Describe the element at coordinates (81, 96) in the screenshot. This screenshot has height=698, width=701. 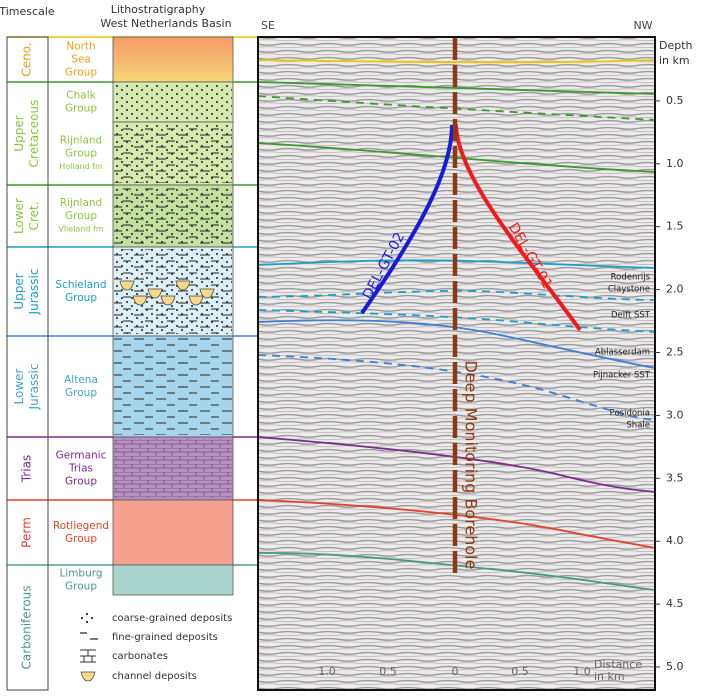
I see `group-label: Chalk` at that location.